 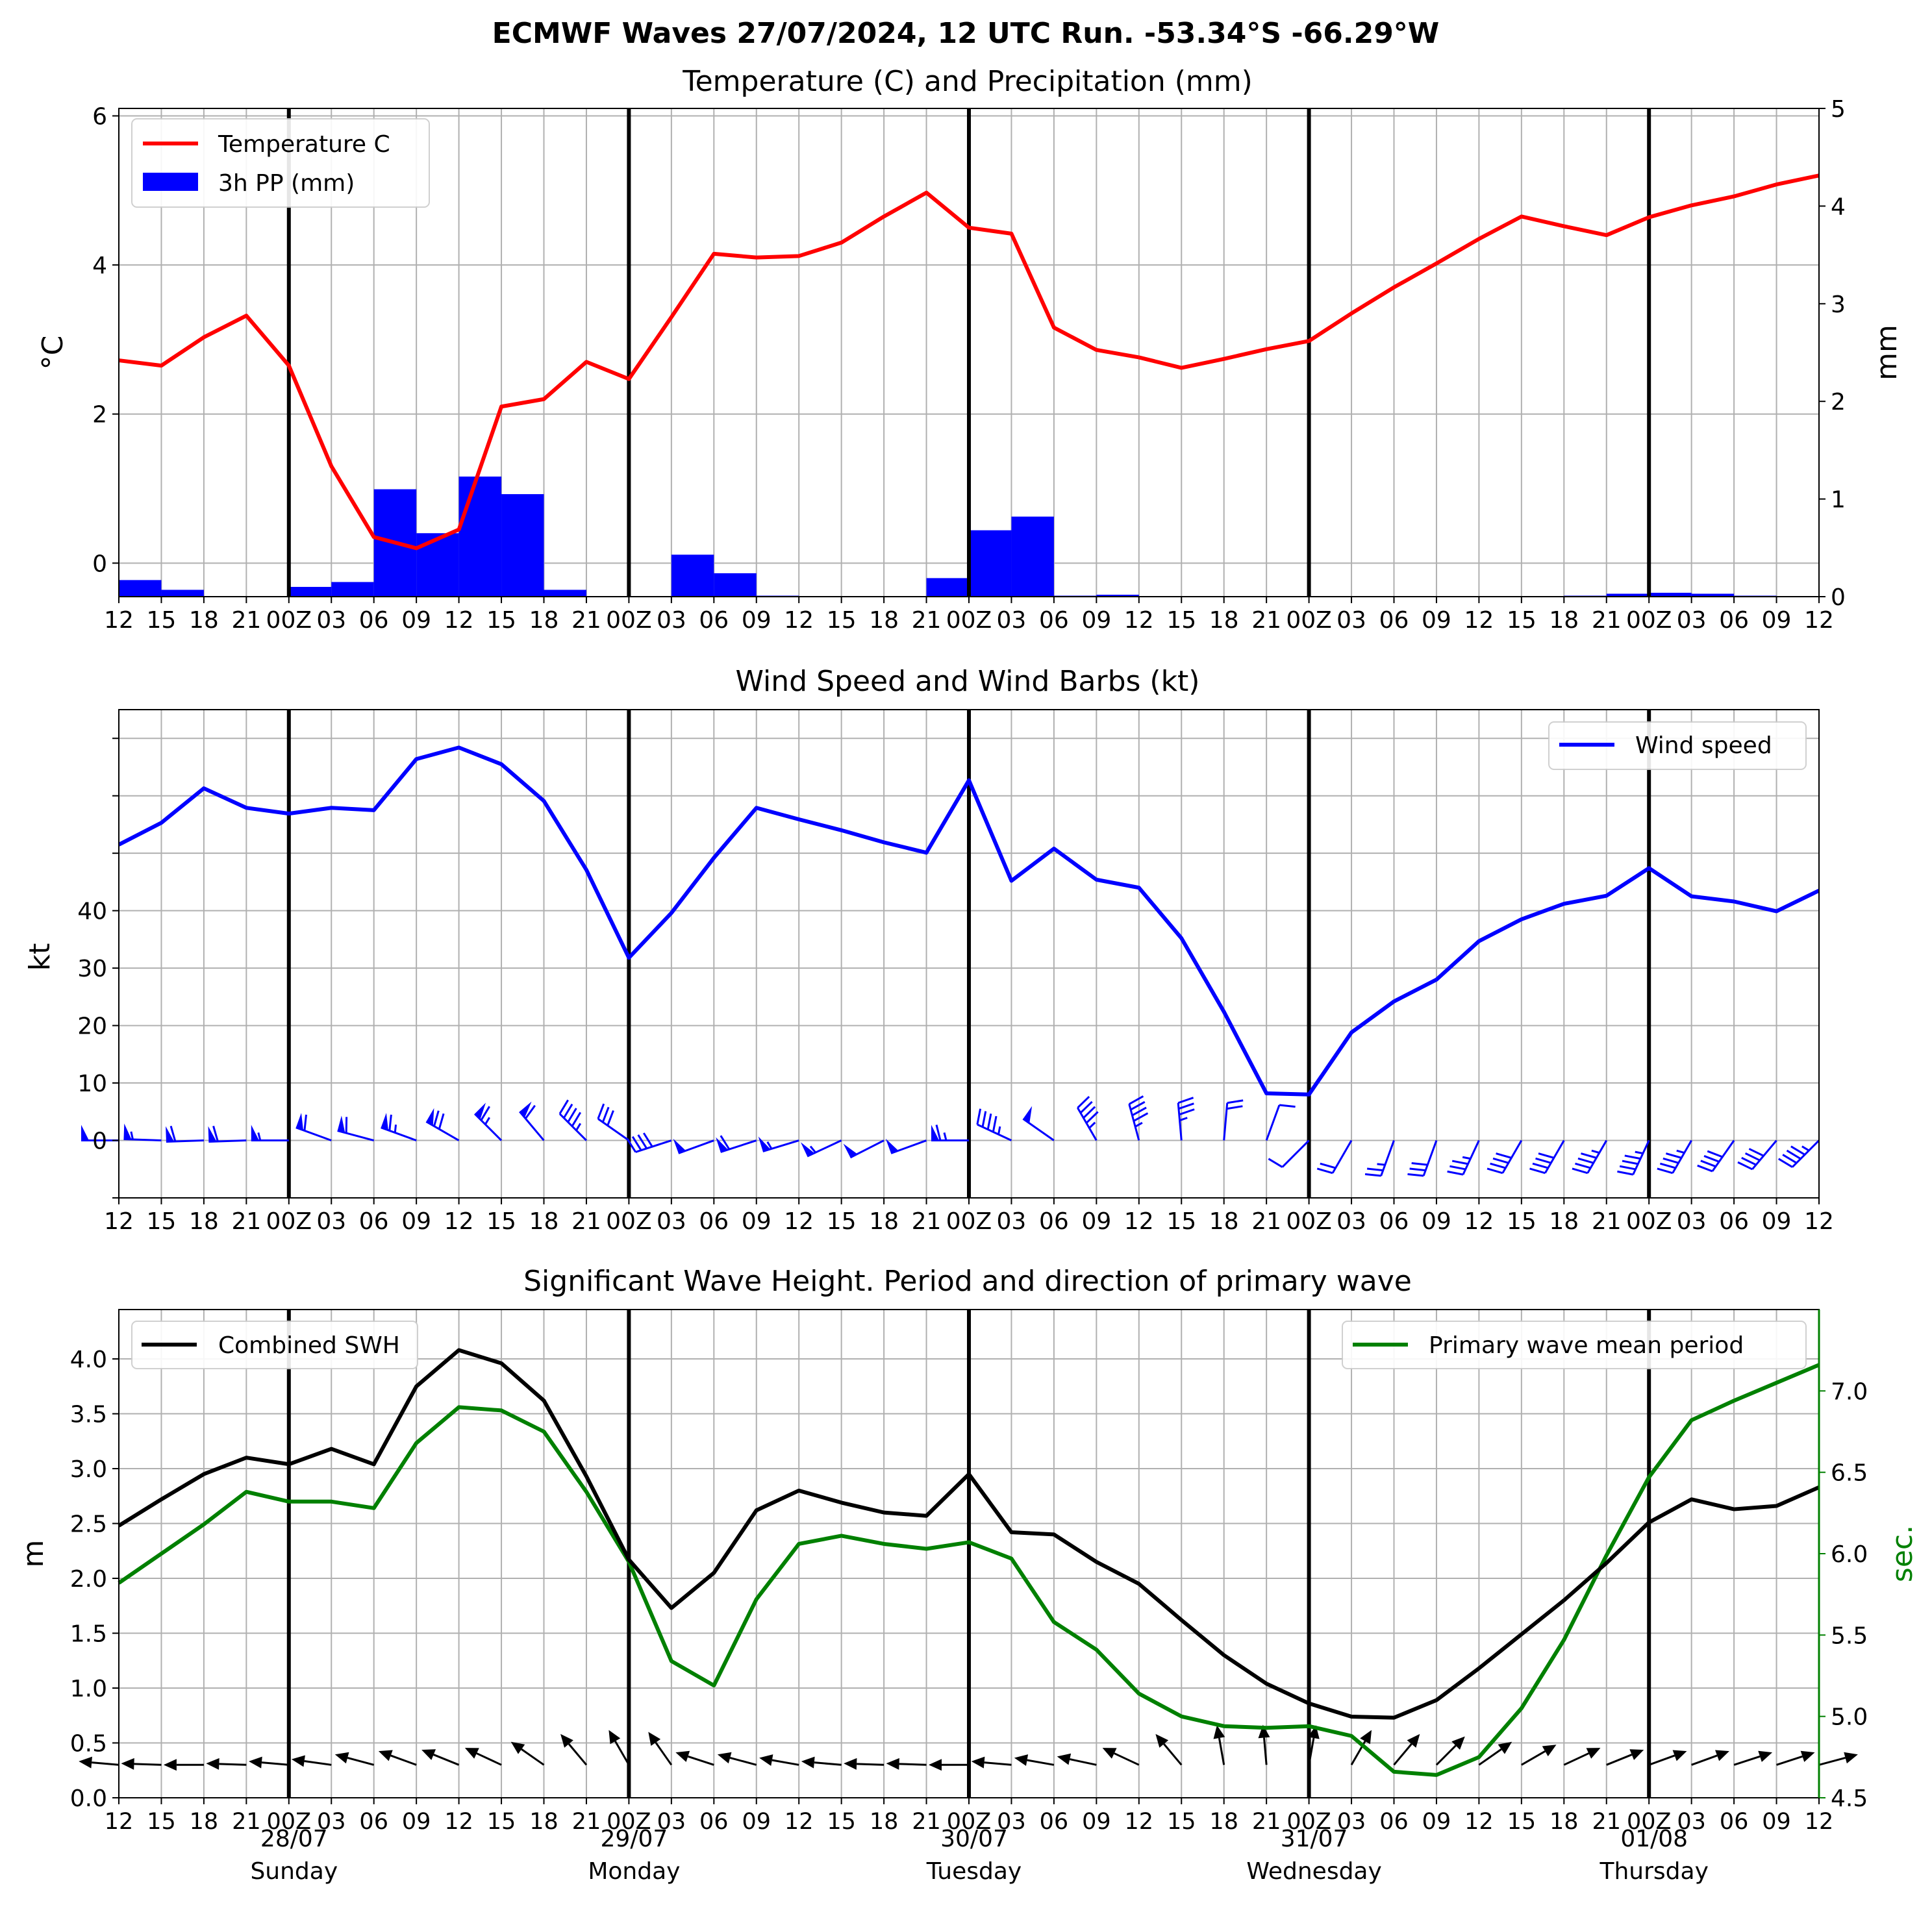 I want to click on wind-barbs, so click(x=950, y=1136).